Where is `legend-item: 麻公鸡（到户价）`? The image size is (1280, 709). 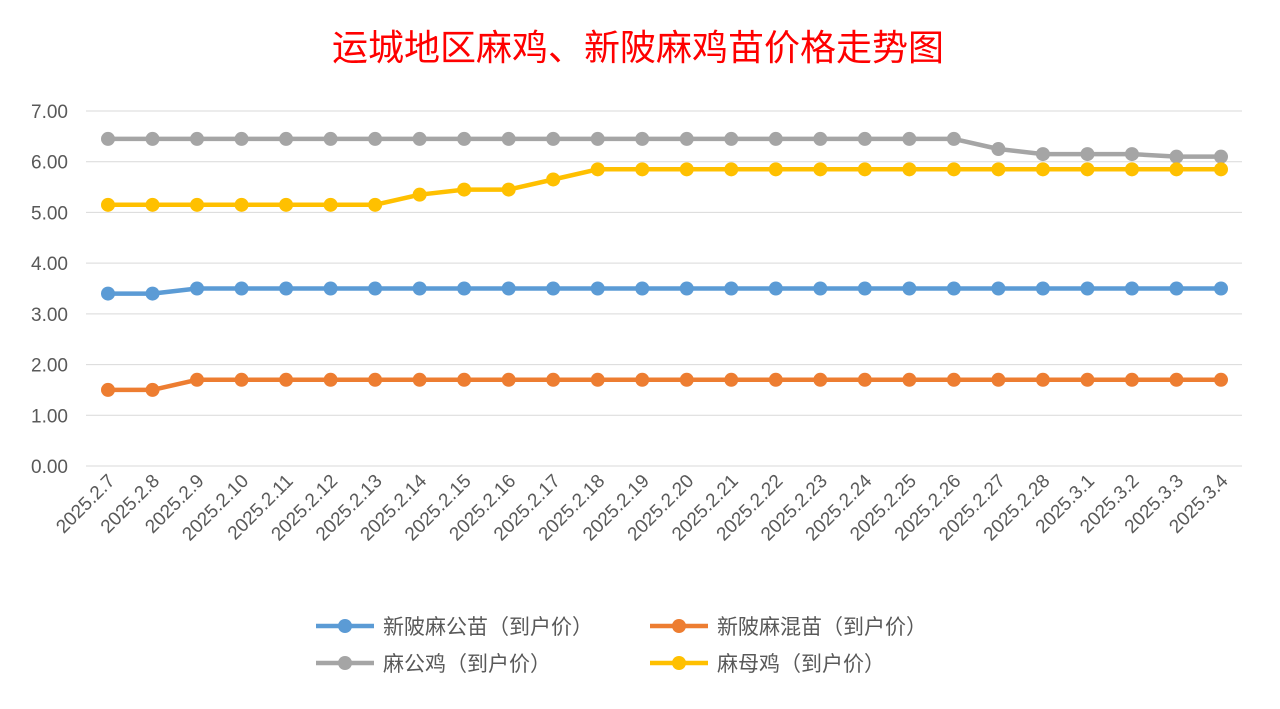
legend-item: 麻公鸡（到户价） is located at coordinates (433, 664).